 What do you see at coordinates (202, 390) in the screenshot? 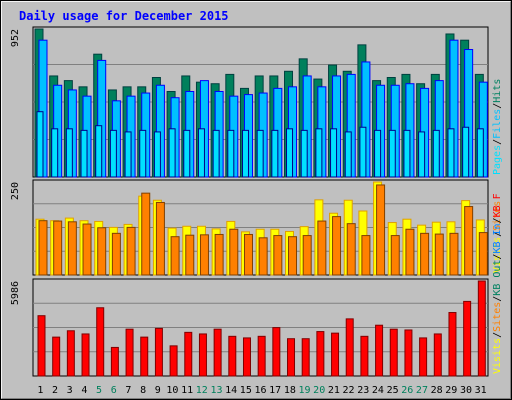
I see `x-tick-label-day-12: 12` at bounding box center [202, 390].